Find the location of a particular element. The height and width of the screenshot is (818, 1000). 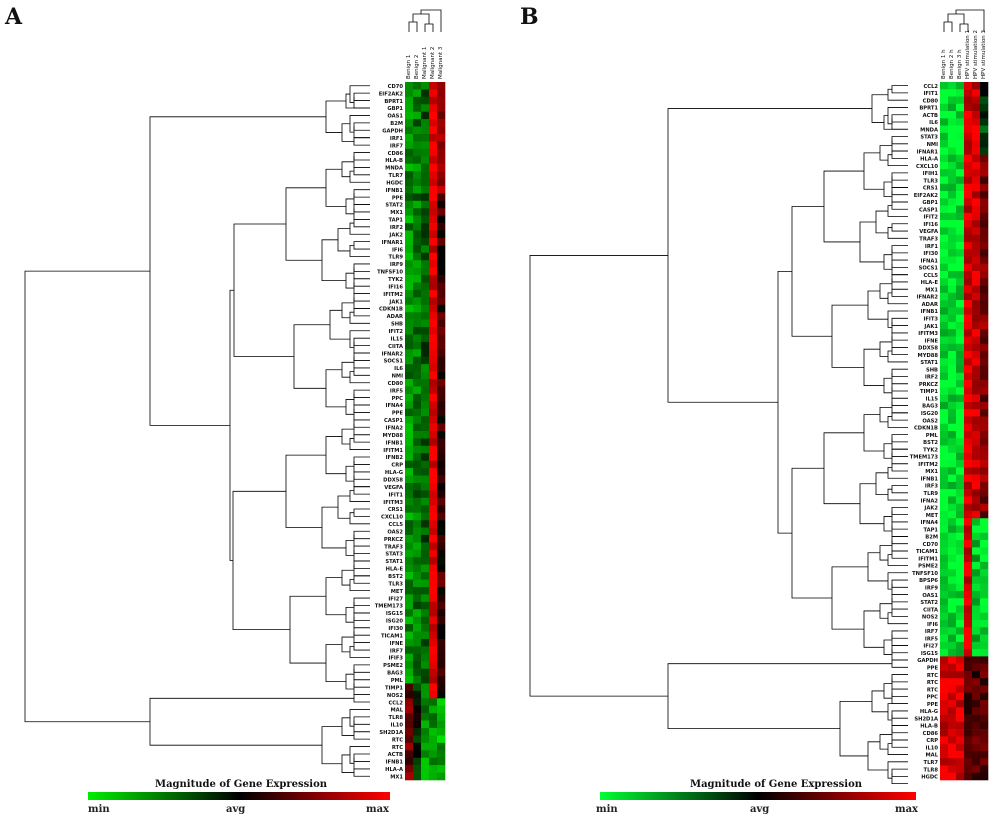

row-label: HLA-B is located at coordinates (394, 161).